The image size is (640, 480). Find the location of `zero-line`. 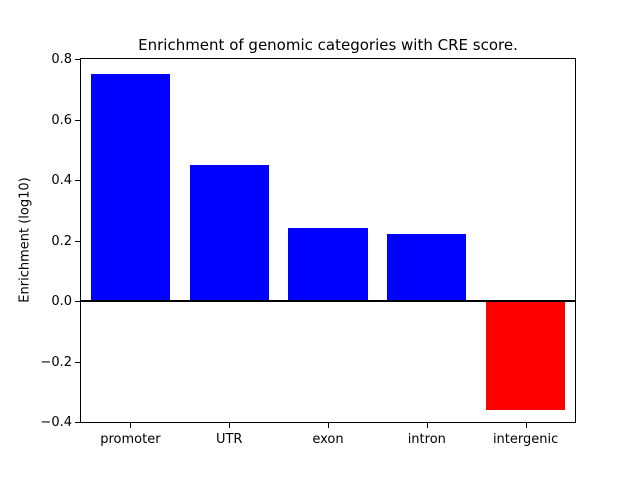

zero-line is located at coordinates (328, 301).